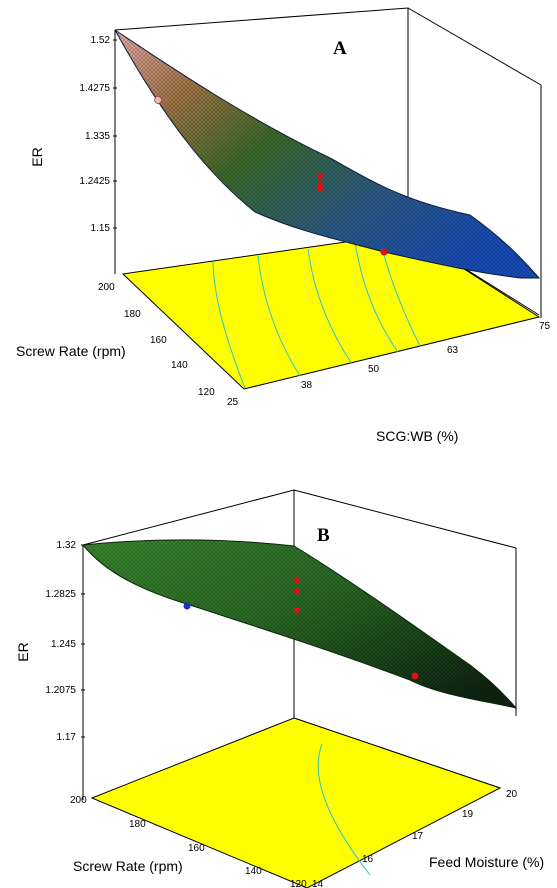 Image resolution: width=557 pixels, height=888 pixels. I want to click on chart-b-z-tick-2: 1.245, so click(63, 644).